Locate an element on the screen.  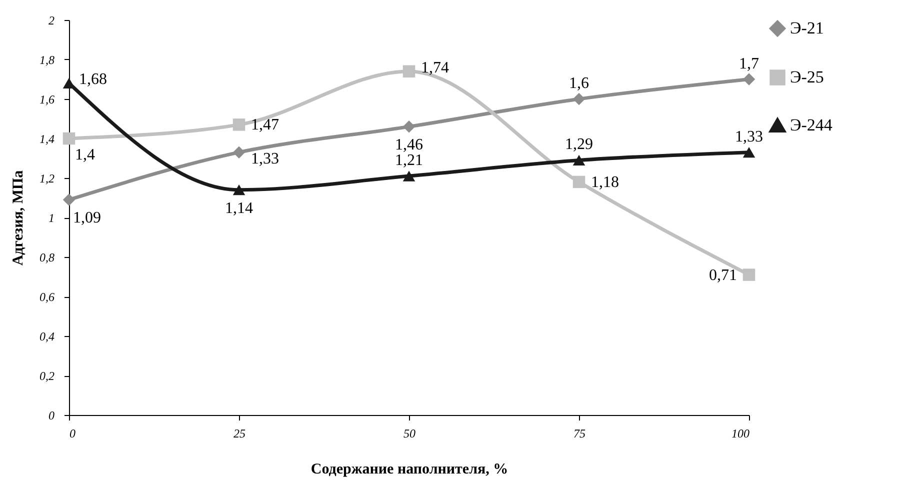
data-label: 0,71 is located at coordinates (723, 275).